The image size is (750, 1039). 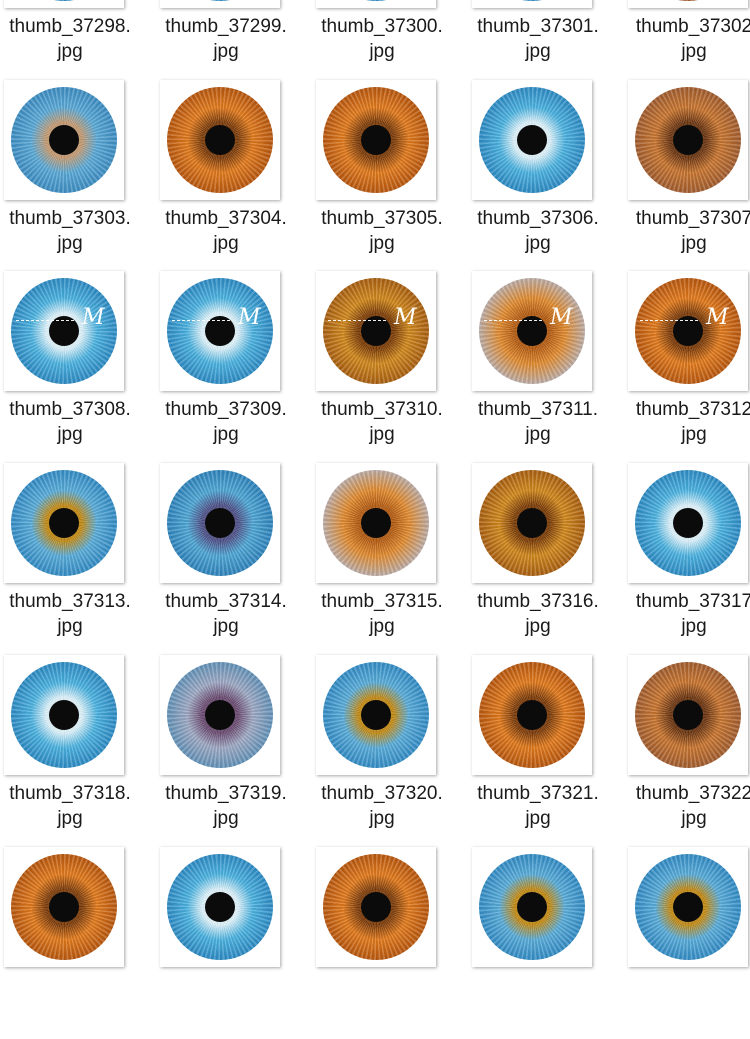 I want to click on file-name-label: thumb_37313. jpg, so click(x=70, y=614).